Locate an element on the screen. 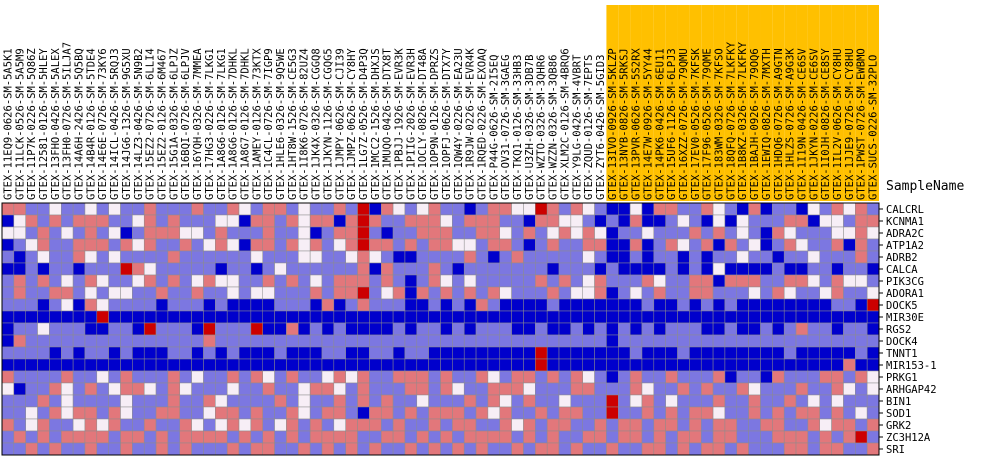  sample-highlight is located at coordinates (695, 103).